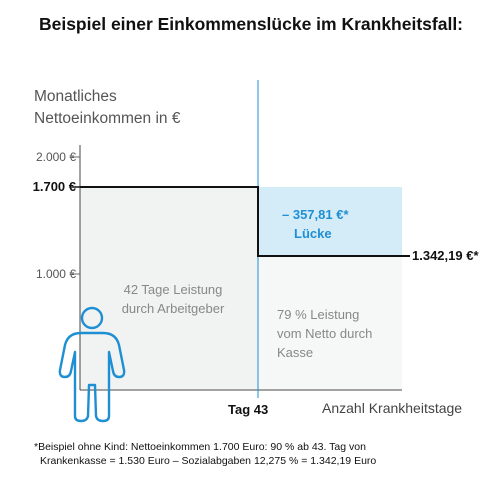 The image size is (502, 499). What do you see at coordinates (325, 333) in the screenshot?
I see `insurance-payment-line2: vom Netto durch` at bounding box center [325, 333].